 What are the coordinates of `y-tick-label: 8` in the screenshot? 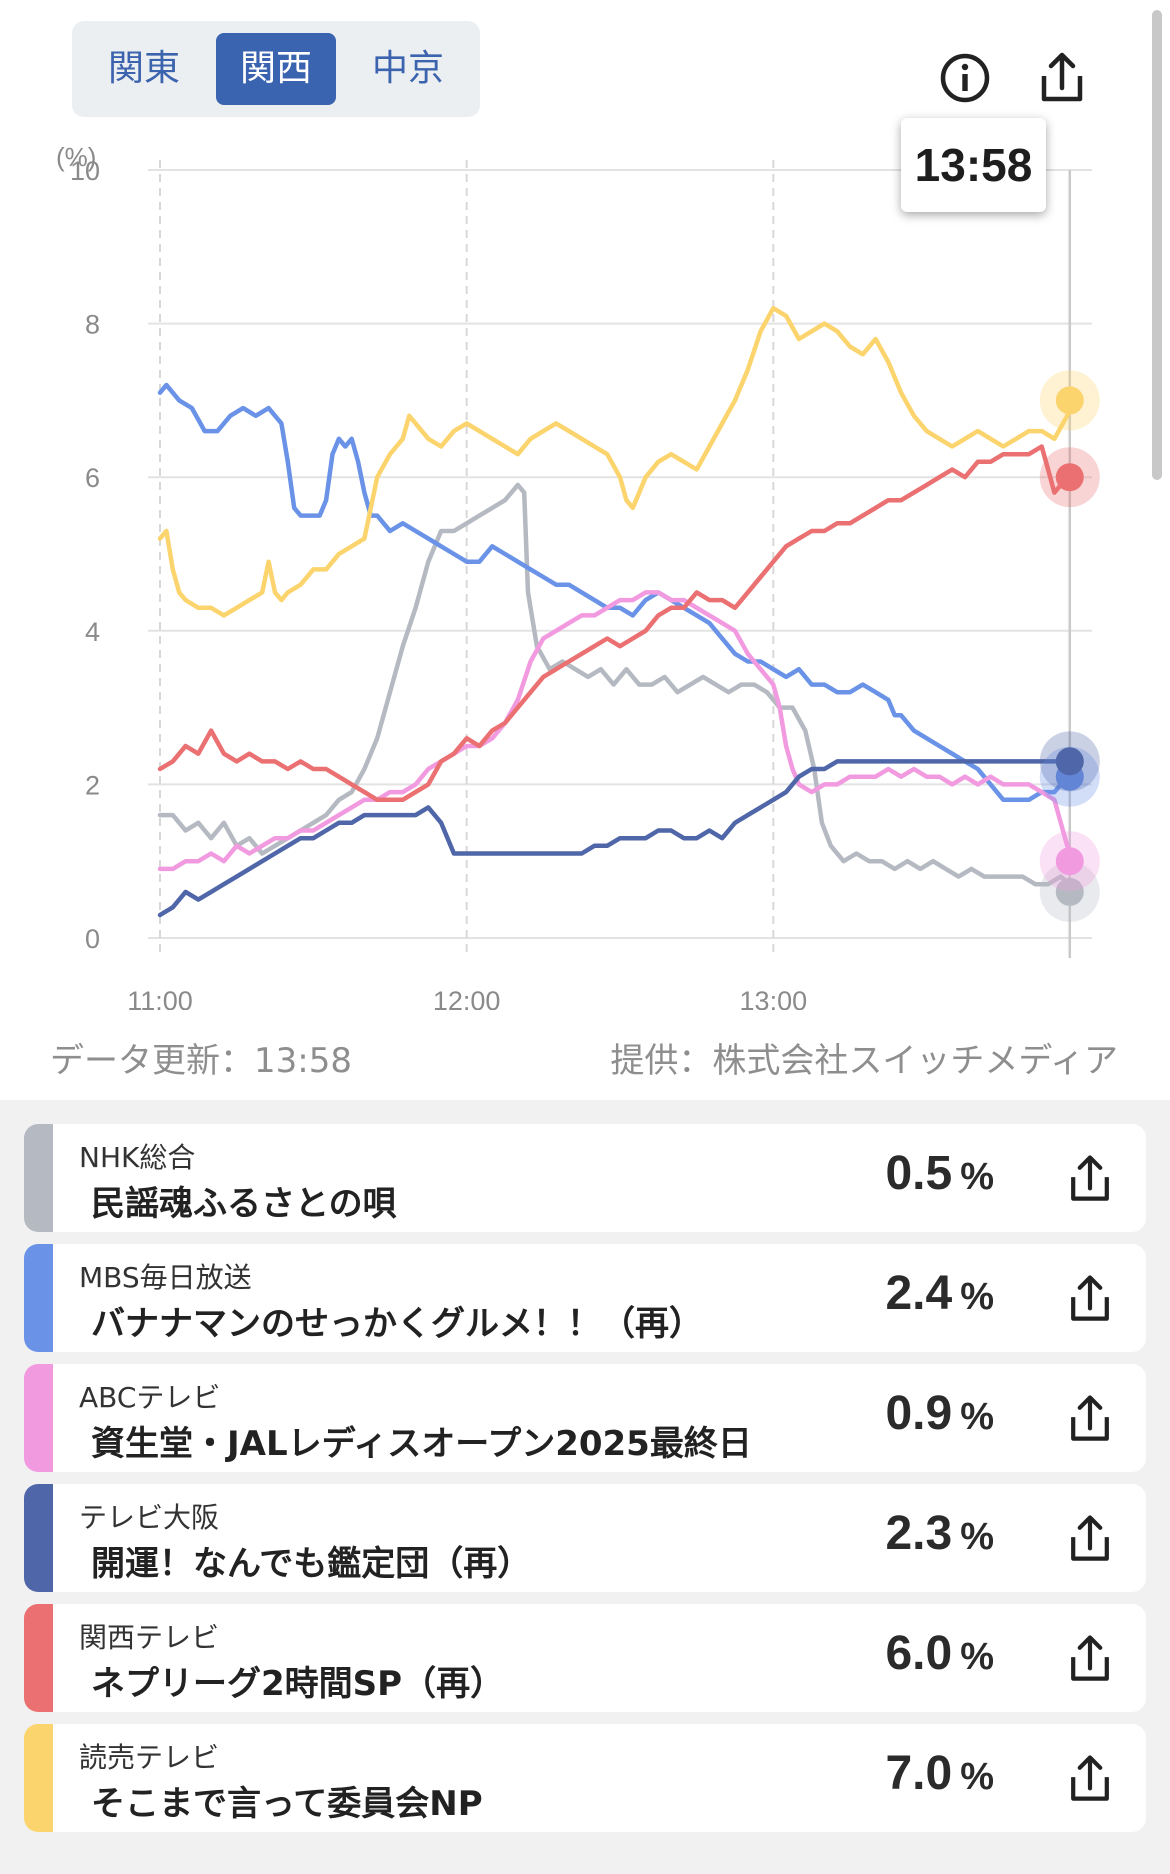 It's located at (92, 325).